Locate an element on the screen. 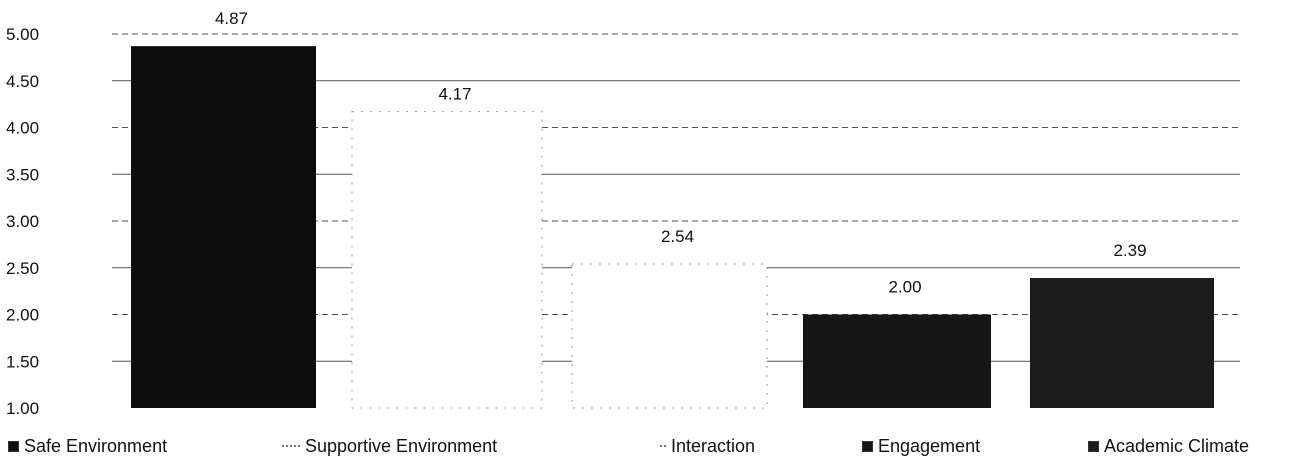 The height and width of the screenshot is (460, 1293). legend-label: Academic Climate is located at coordinates (1177, 446).